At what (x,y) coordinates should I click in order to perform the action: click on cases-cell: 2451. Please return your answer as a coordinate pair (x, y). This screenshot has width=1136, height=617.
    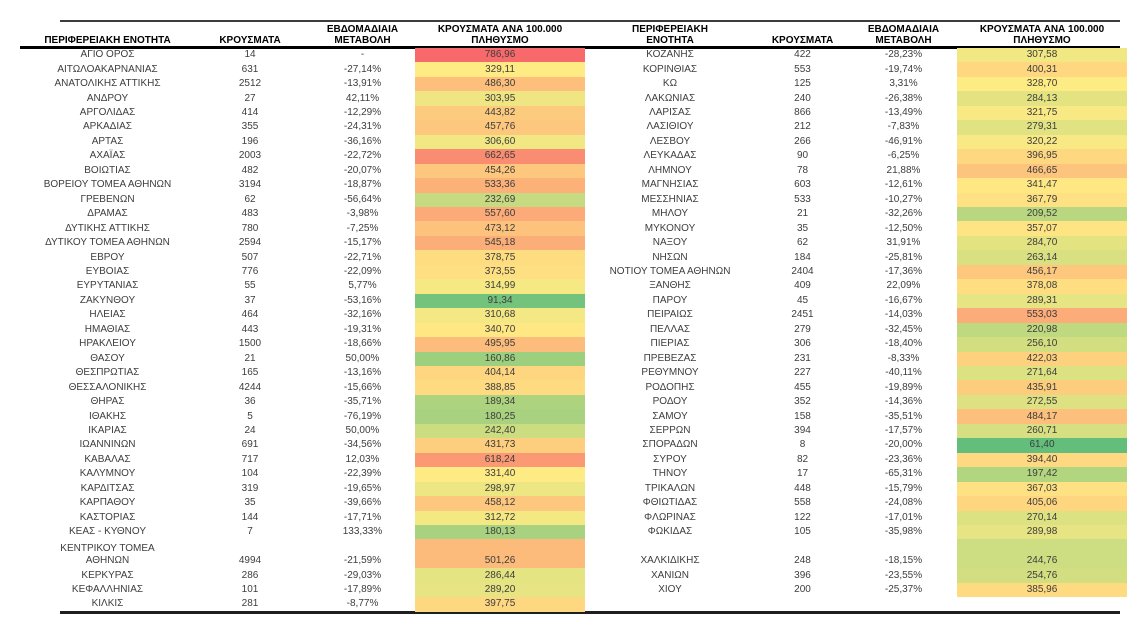
    Looking at the image, I should click on (802, 315).